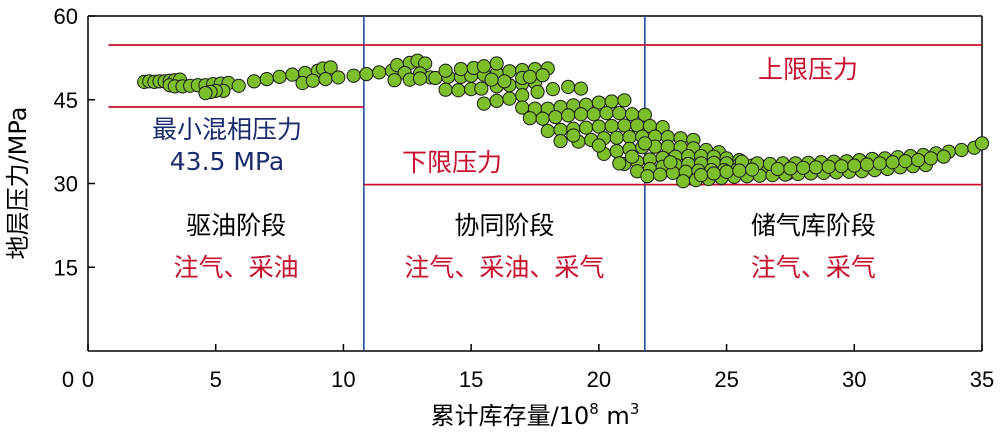 This screenshot has width=1000, height=443. Describe the element at coordinates (227, 161) in the screenshot. I see `min-miscible-value: 43.5 MPa` at that location.